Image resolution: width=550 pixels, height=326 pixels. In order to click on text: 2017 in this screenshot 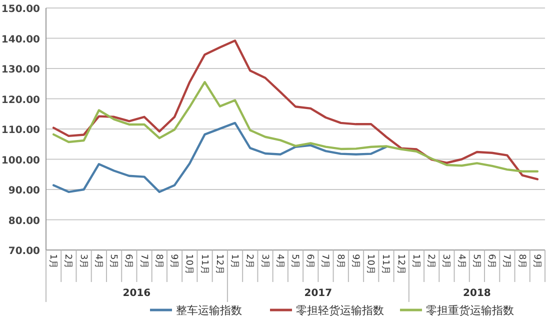, I will do `click(318, 293)`.